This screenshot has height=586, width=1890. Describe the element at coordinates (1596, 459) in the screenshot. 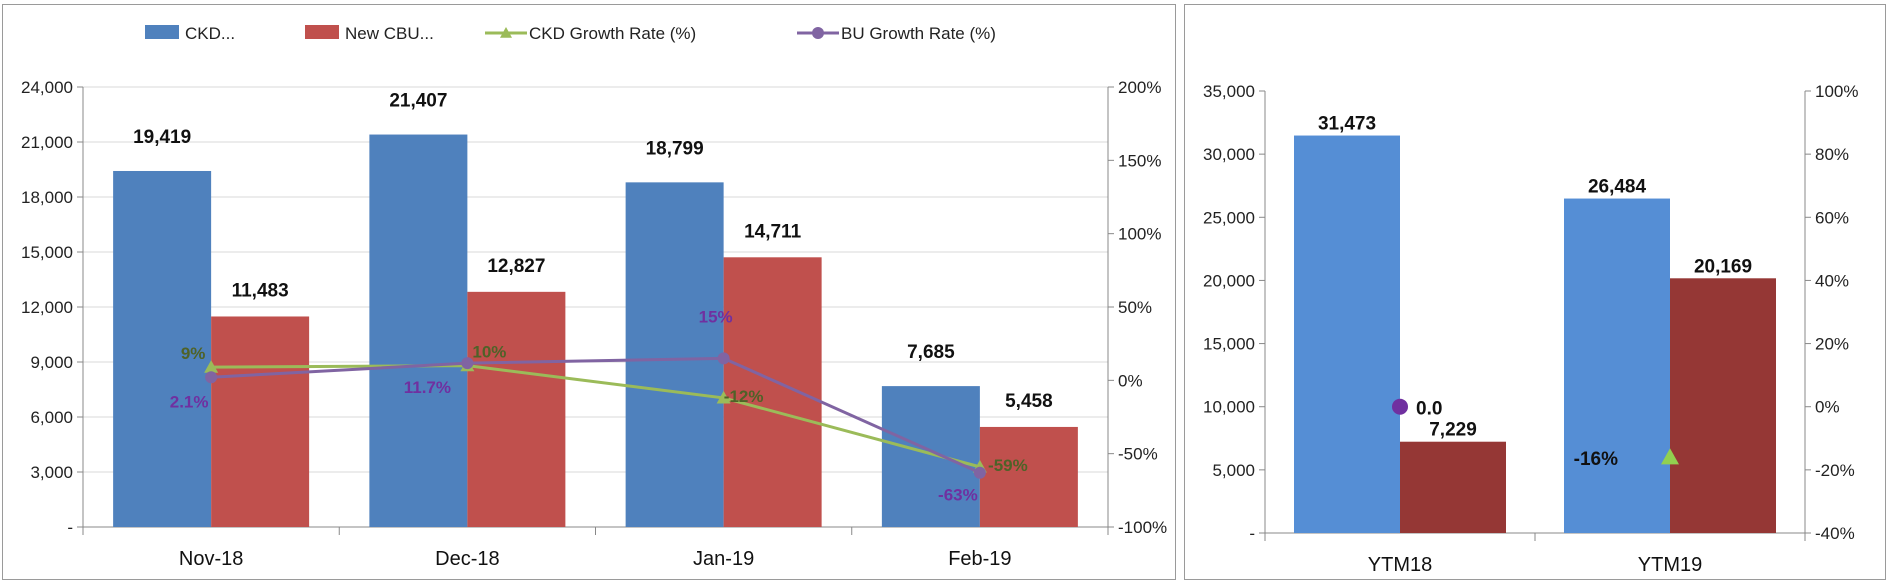

I see `growth-data-label: -16%` at that location.